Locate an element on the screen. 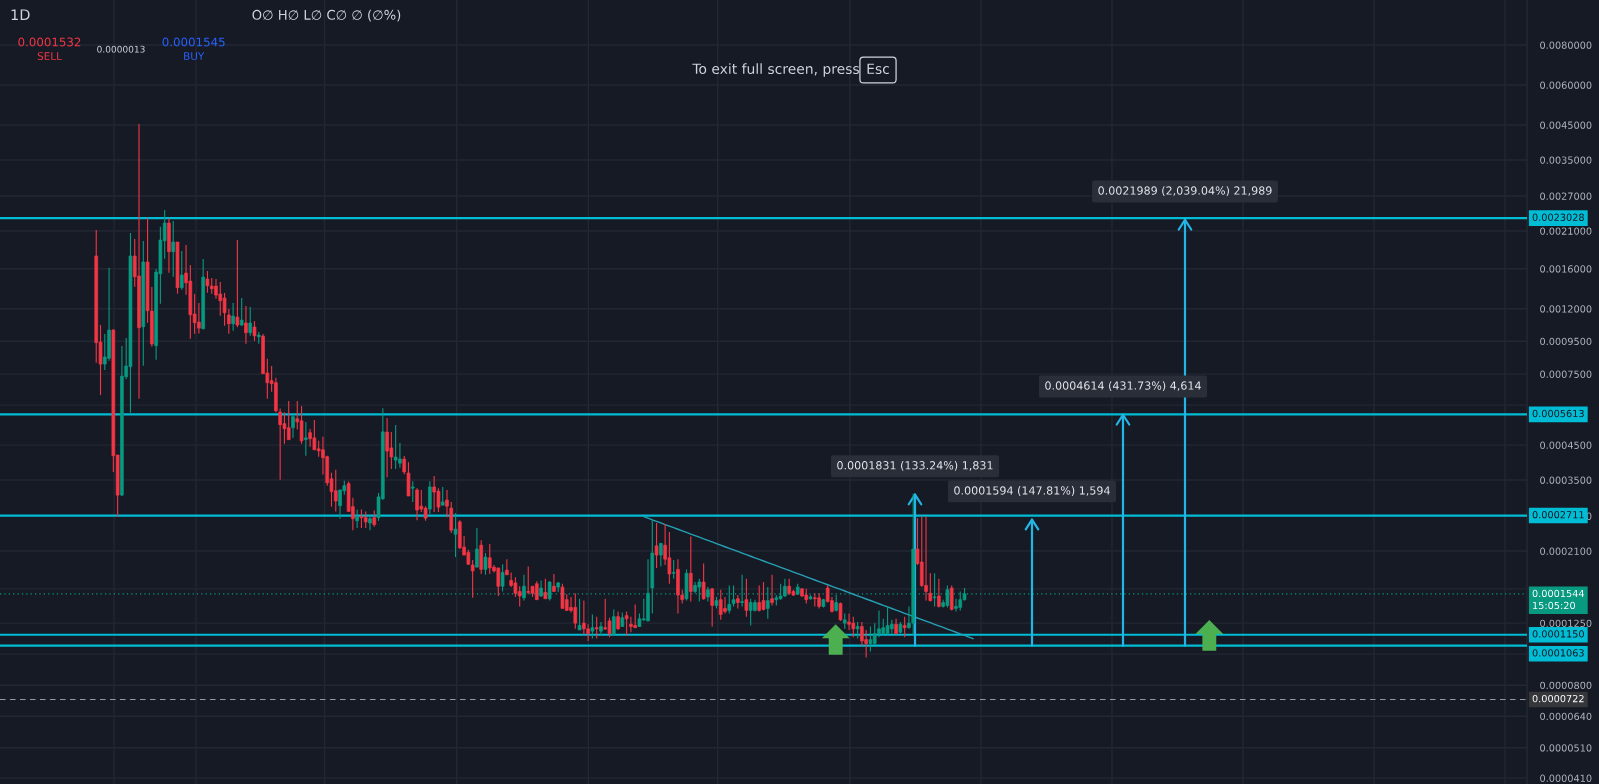 Image resolution: width=1599 pixels, height=784 pixels. annotation: O∅ H∅ L∅ C∅ ∅ (∅%) is located at coordinates (326, 15).